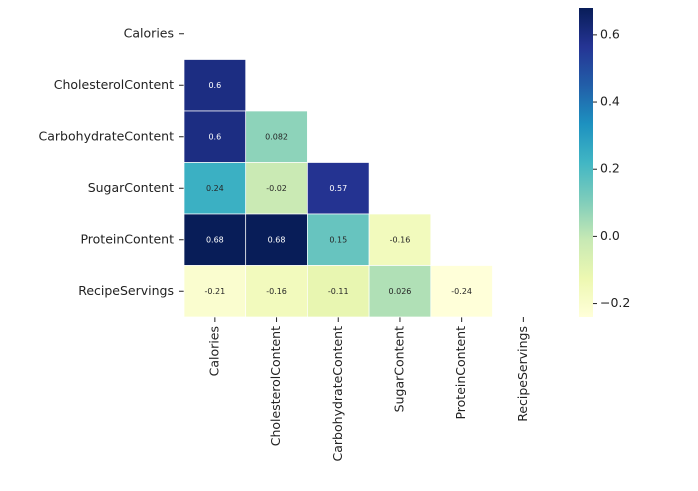 The image size is (698, 491). I want to click on cell-label: -0.02, so click(276, 188).